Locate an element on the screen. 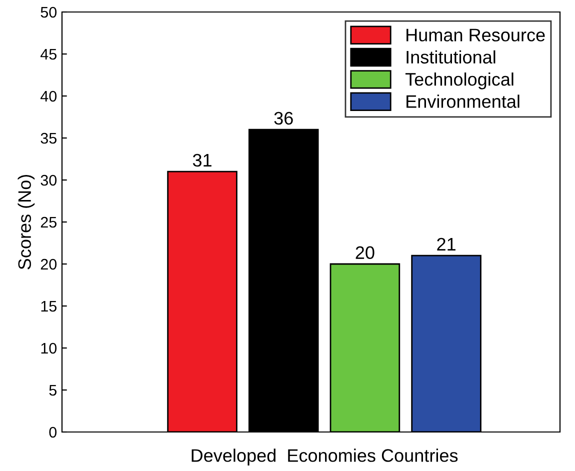 This screenshot has width=575, height=471. y-tick-label: 5 is located at coordinates (52, 390).